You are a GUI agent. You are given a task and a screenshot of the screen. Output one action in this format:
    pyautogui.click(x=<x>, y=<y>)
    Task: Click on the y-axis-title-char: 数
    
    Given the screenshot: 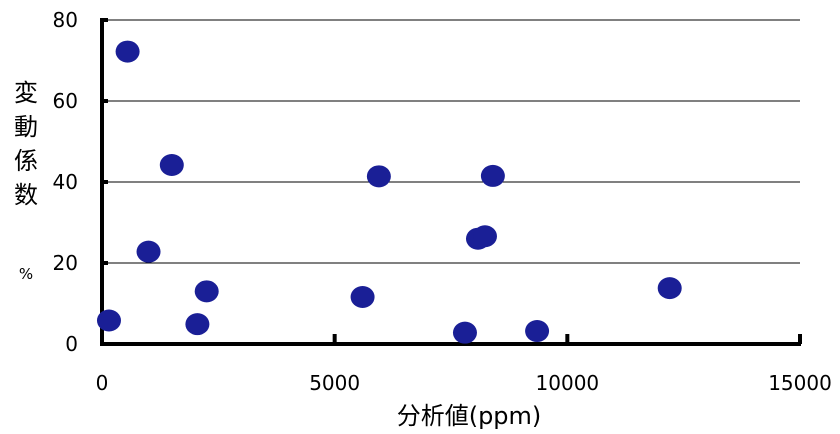 What is the action you would take?
    pyautogui.click(x=26, y=195)
    